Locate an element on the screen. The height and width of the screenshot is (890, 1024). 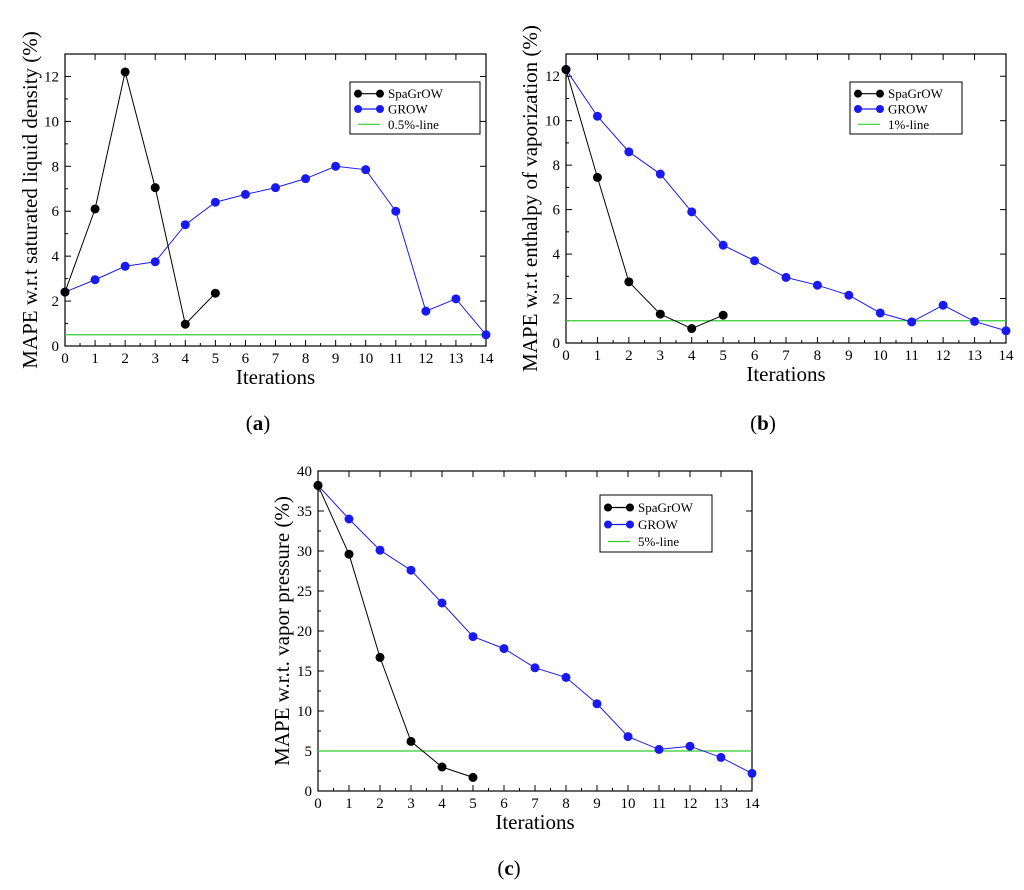
x-tick-label-c-12: 12 is located at coordinates (690, 804).